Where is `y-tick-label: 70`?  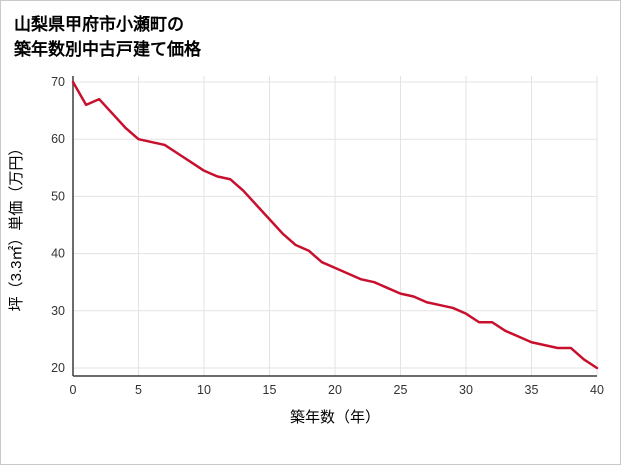 y-tick-label: 70 is located at coordinates (58, 82).